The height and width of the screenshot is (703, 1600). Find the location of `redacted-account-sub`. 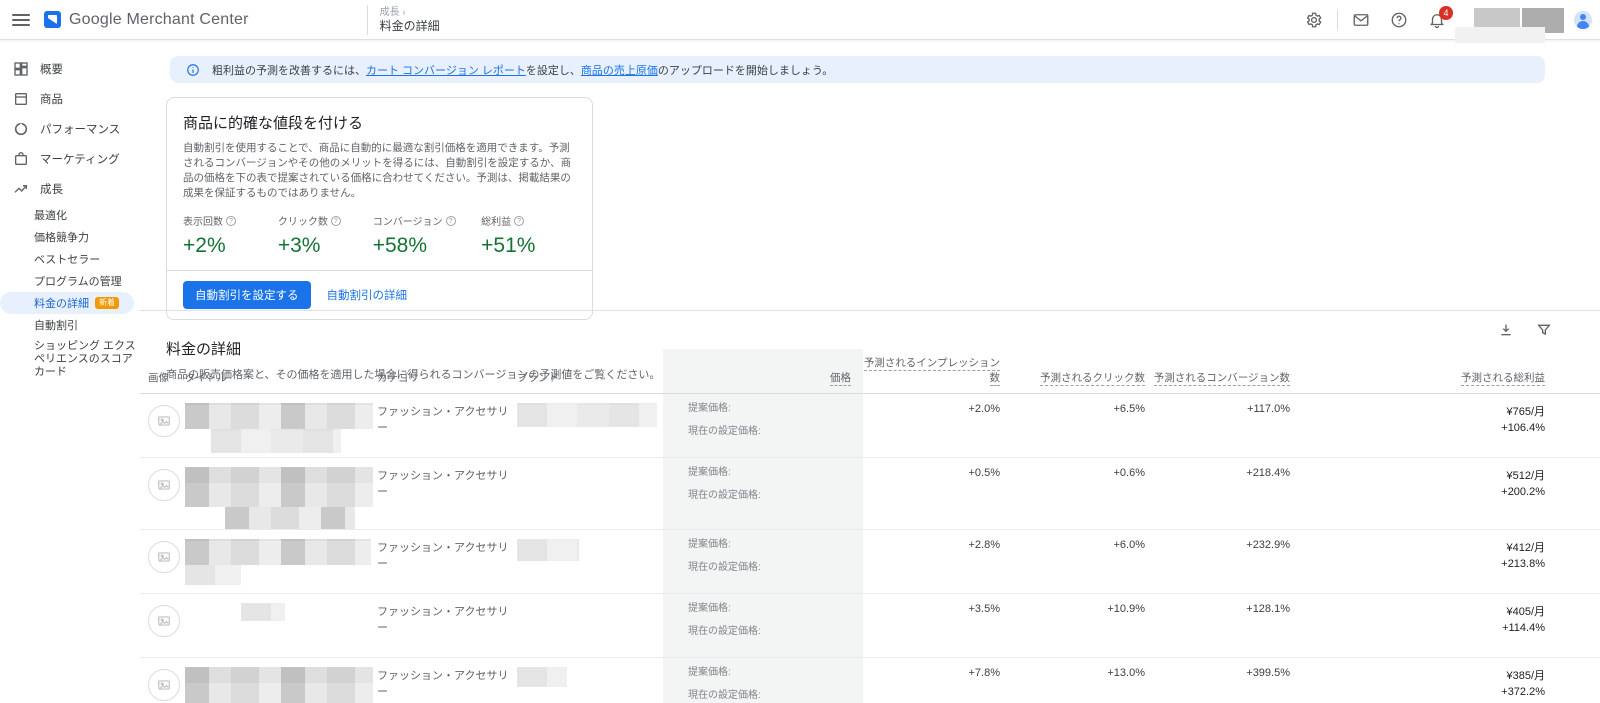

redacted-account-sub is located at coordinates (1500, 35).